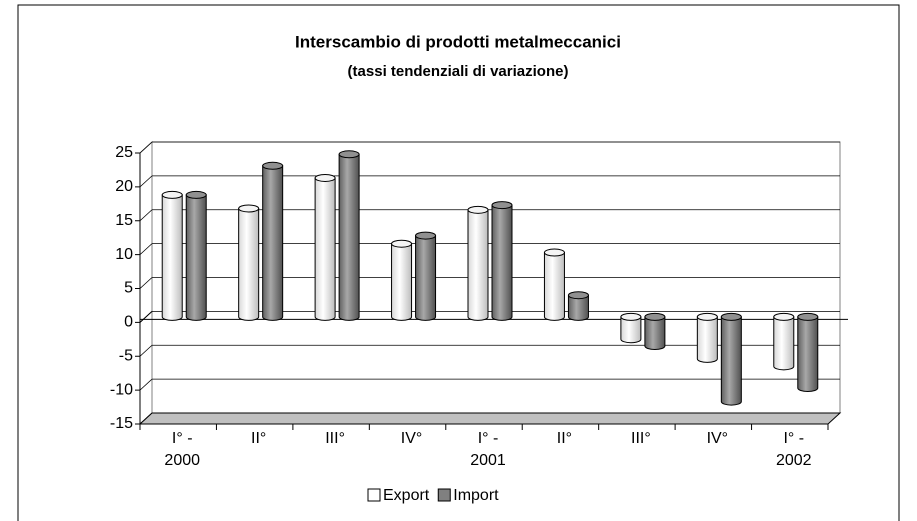 This screenshot has width=917, height=521. What do you see at coordinates (121, 389) in the screenshot?
I see `y-tick-label: -10` at bounding box center [121, 389].